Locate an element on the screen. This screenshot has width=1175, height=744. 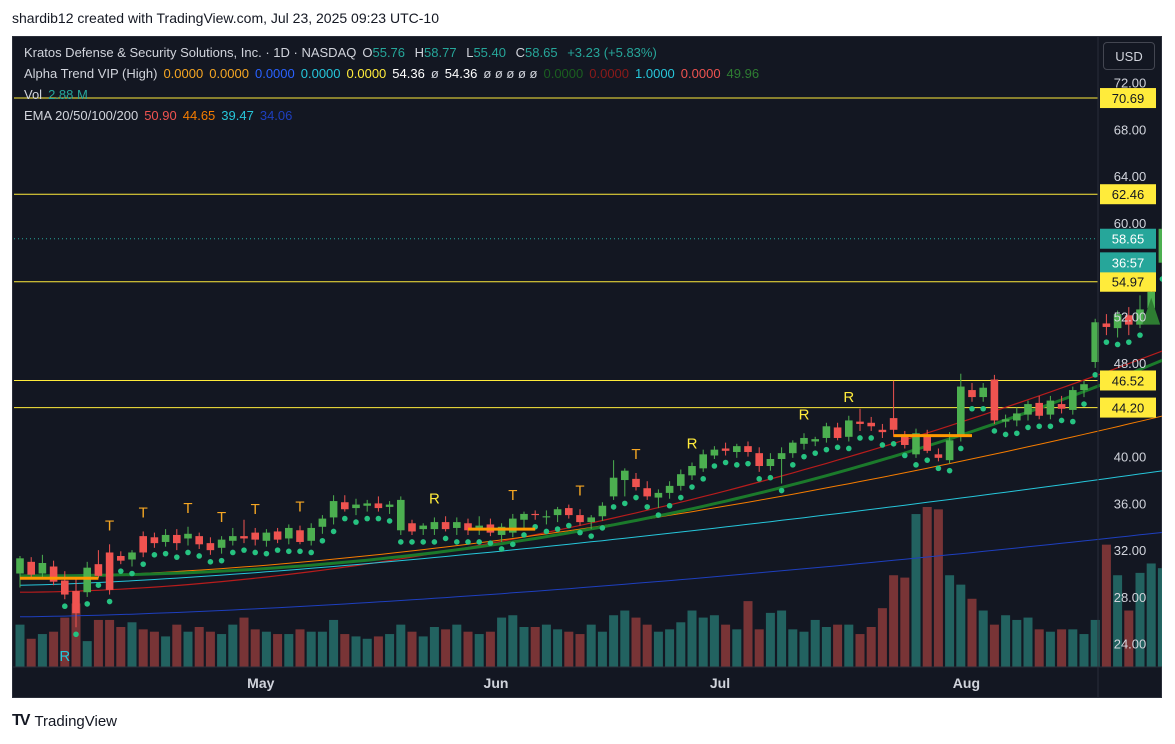
y-tick-label: 52.00 is located at coordinates (1130, 316).